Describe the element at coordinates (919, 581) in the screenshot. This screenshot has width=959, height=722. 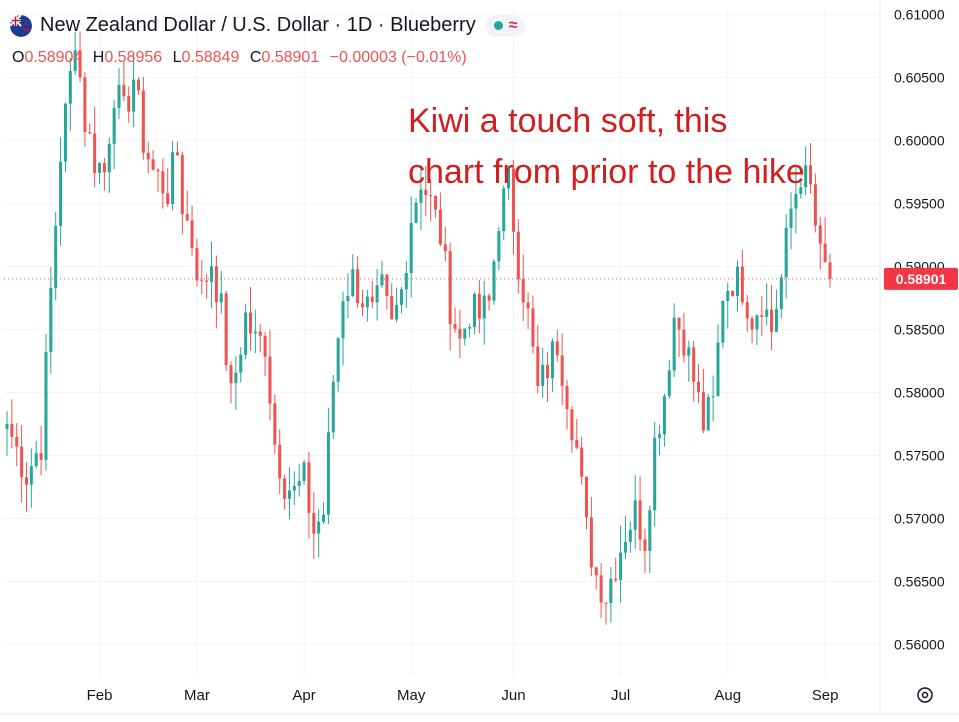
I see `y-tick-label: 0.56500` at that location.